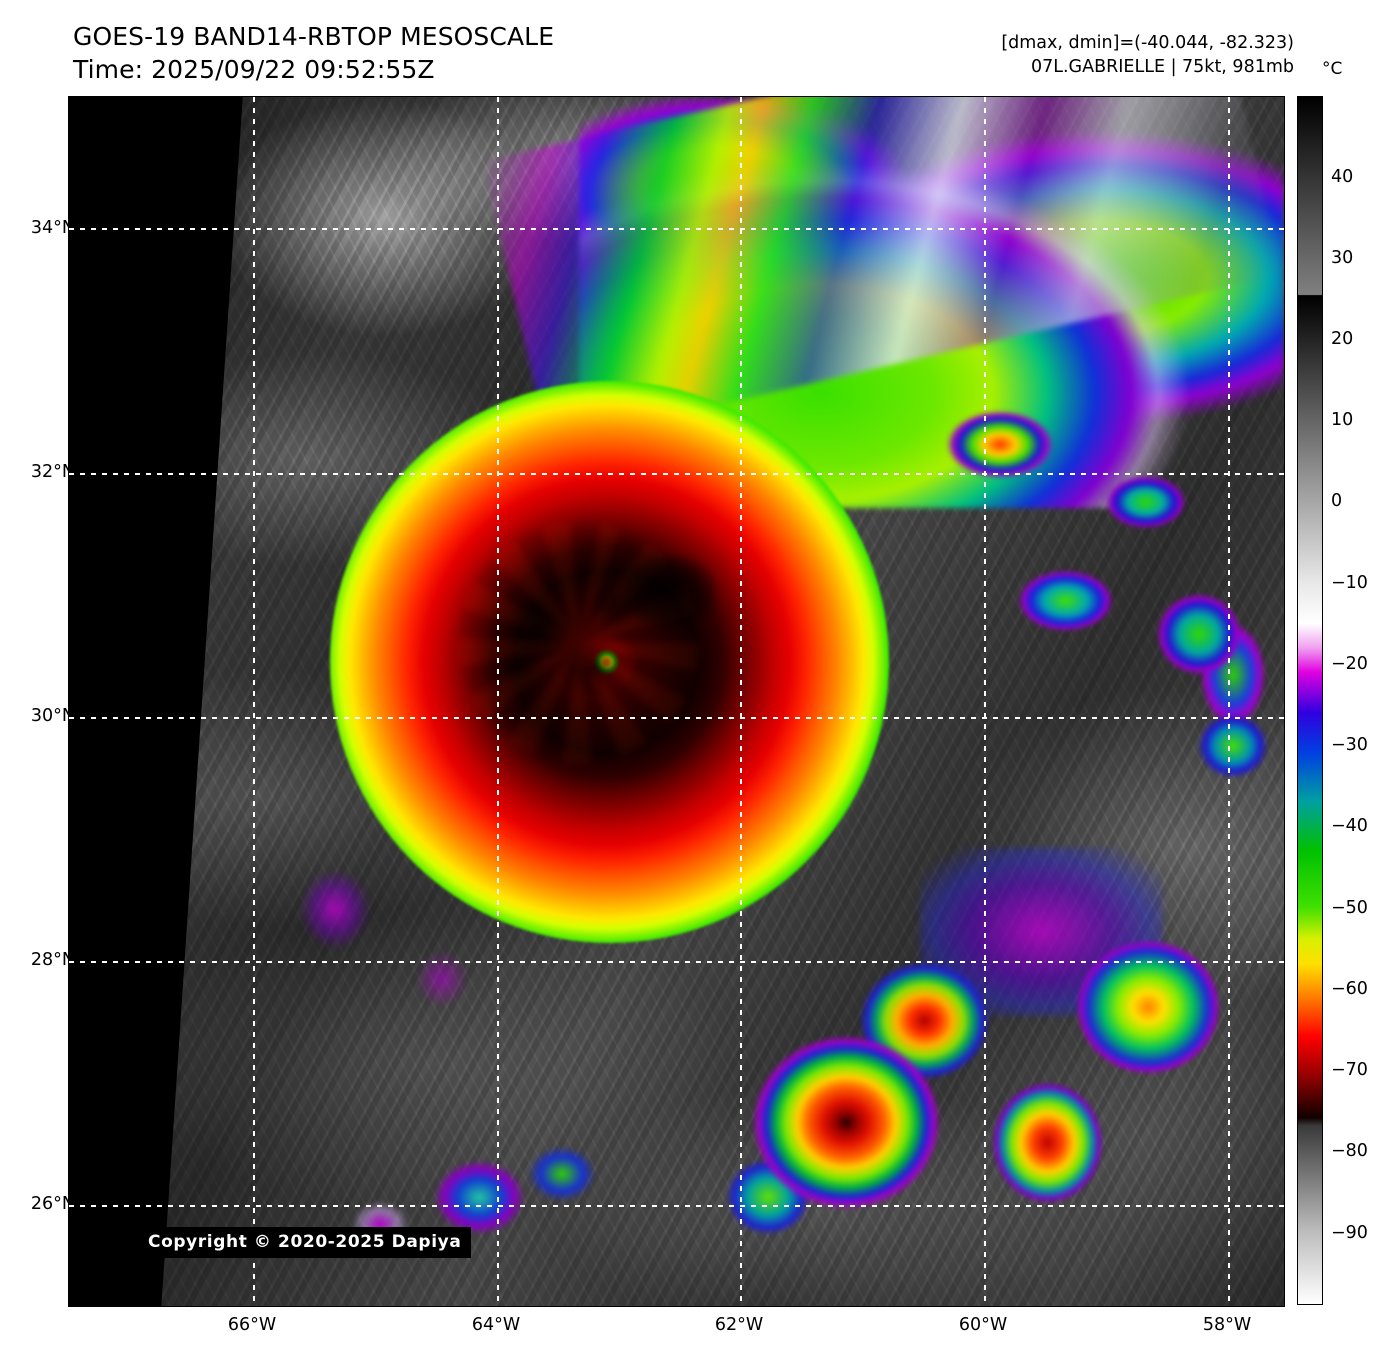 The width and height of the screenshot is (1390, 1359). Describe the element at coordinates (980, 1088) in the screenshot. I see `southeast-convective-cluster` at that location.